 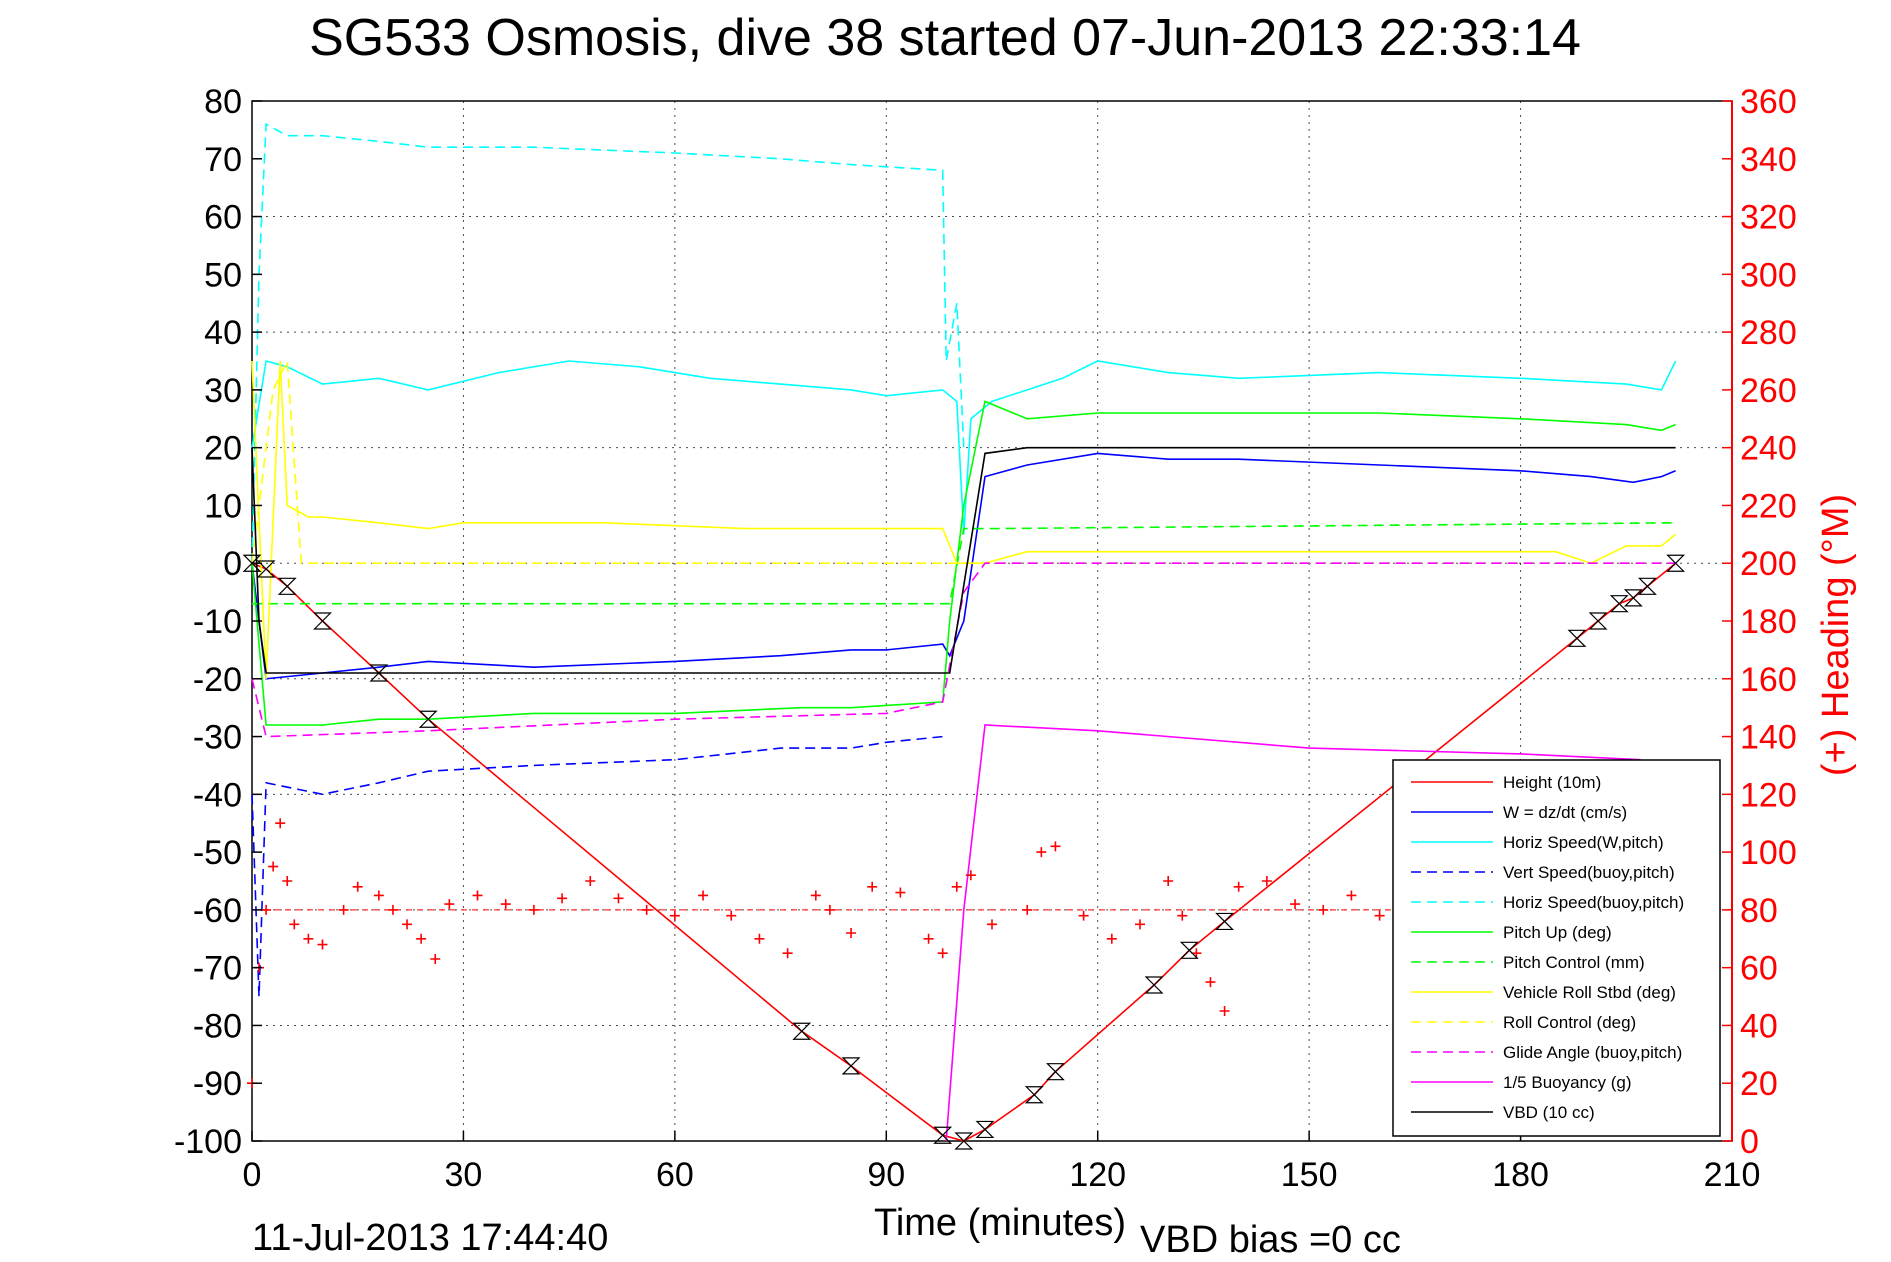 I want to click on legend-entry: VBD (10 cc), so click(x=1549, y=1112).